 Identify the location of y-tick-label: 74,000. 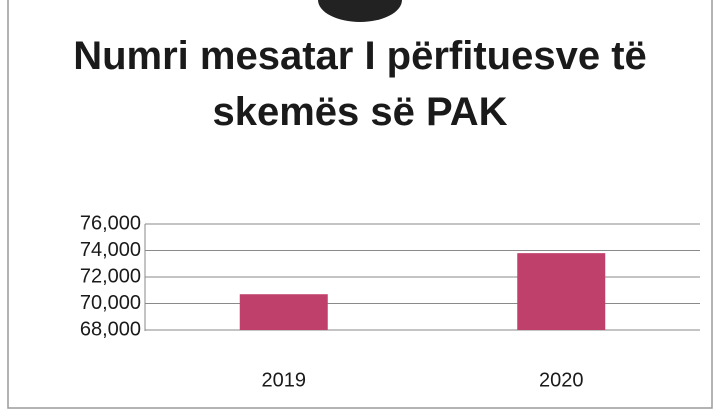
(110, 250).